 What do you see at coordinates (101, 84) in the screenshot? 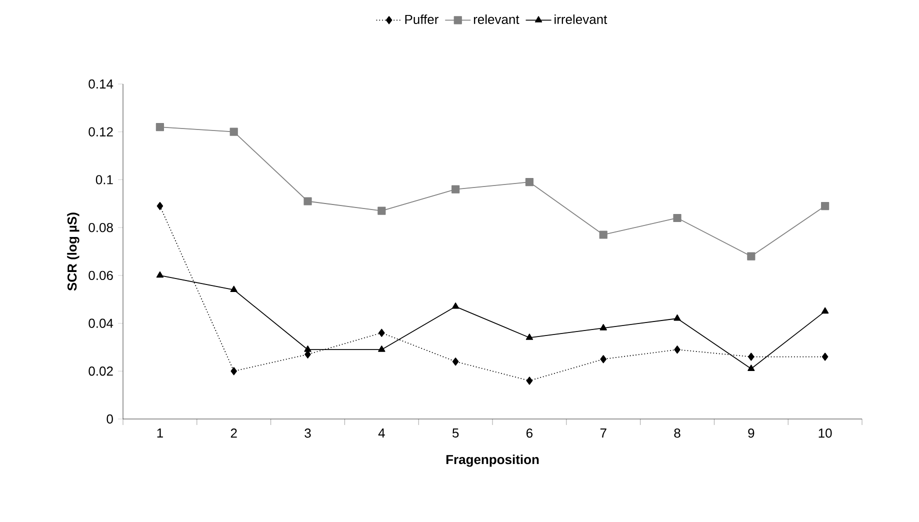
I see `y-tick-label: 0.14` at bounding box center [101, 84].